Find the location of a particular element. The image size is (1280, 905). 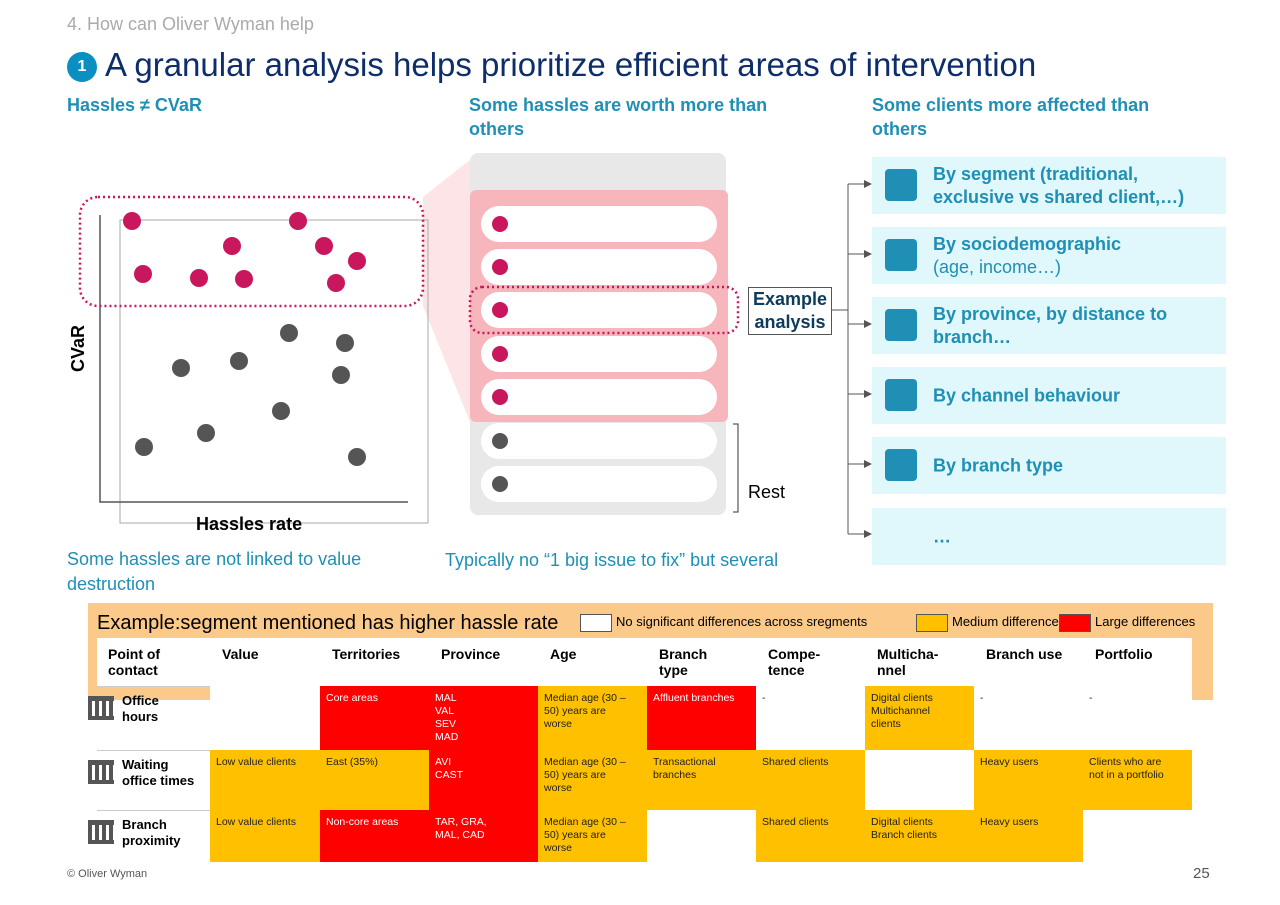

table-cell: Non-core areas is located at coordinates (374, 836).